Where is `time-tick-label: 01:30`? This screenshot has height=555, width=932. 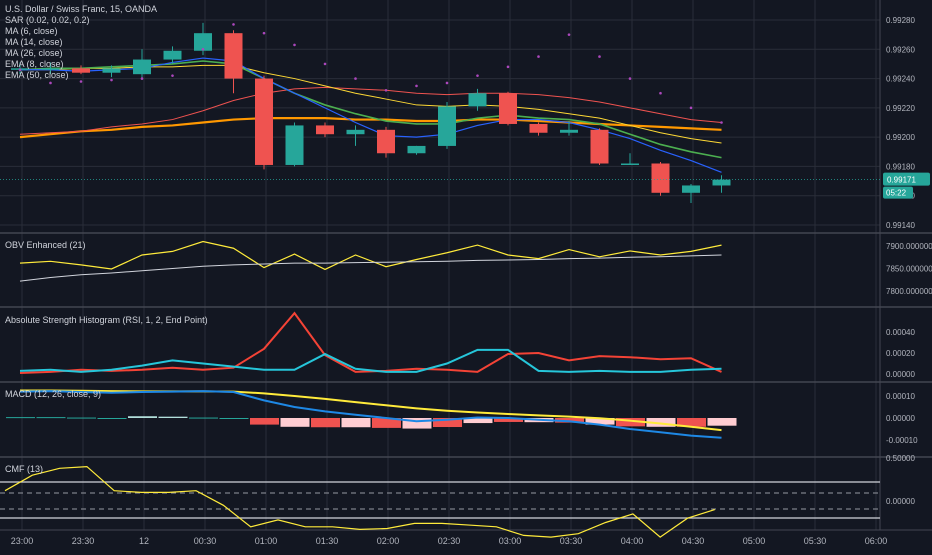 time-tick-label: 01:30 is located at coordinates (327, 541).